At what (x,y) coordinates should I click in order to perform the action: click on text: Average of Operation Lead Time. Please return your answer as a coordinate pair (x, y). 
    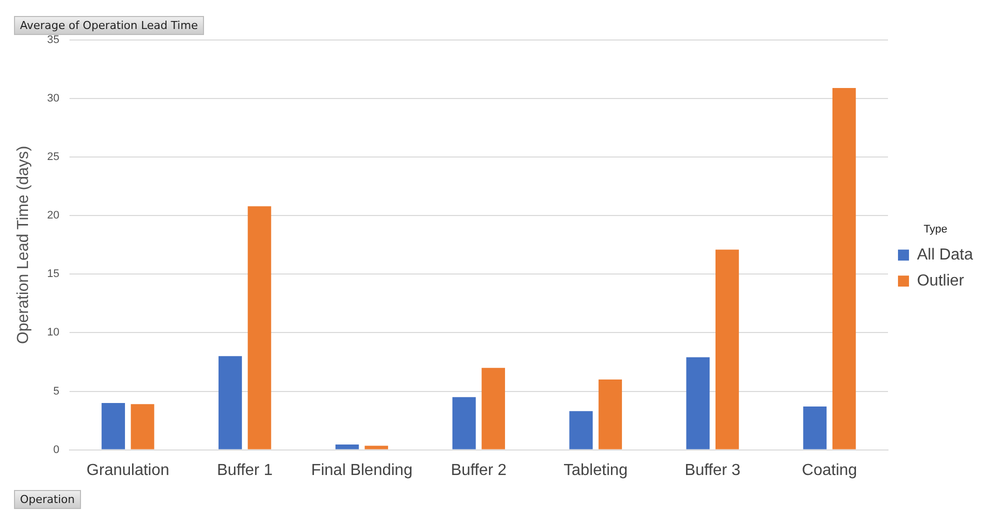
    Looking at the image, I should click on (109, 25).